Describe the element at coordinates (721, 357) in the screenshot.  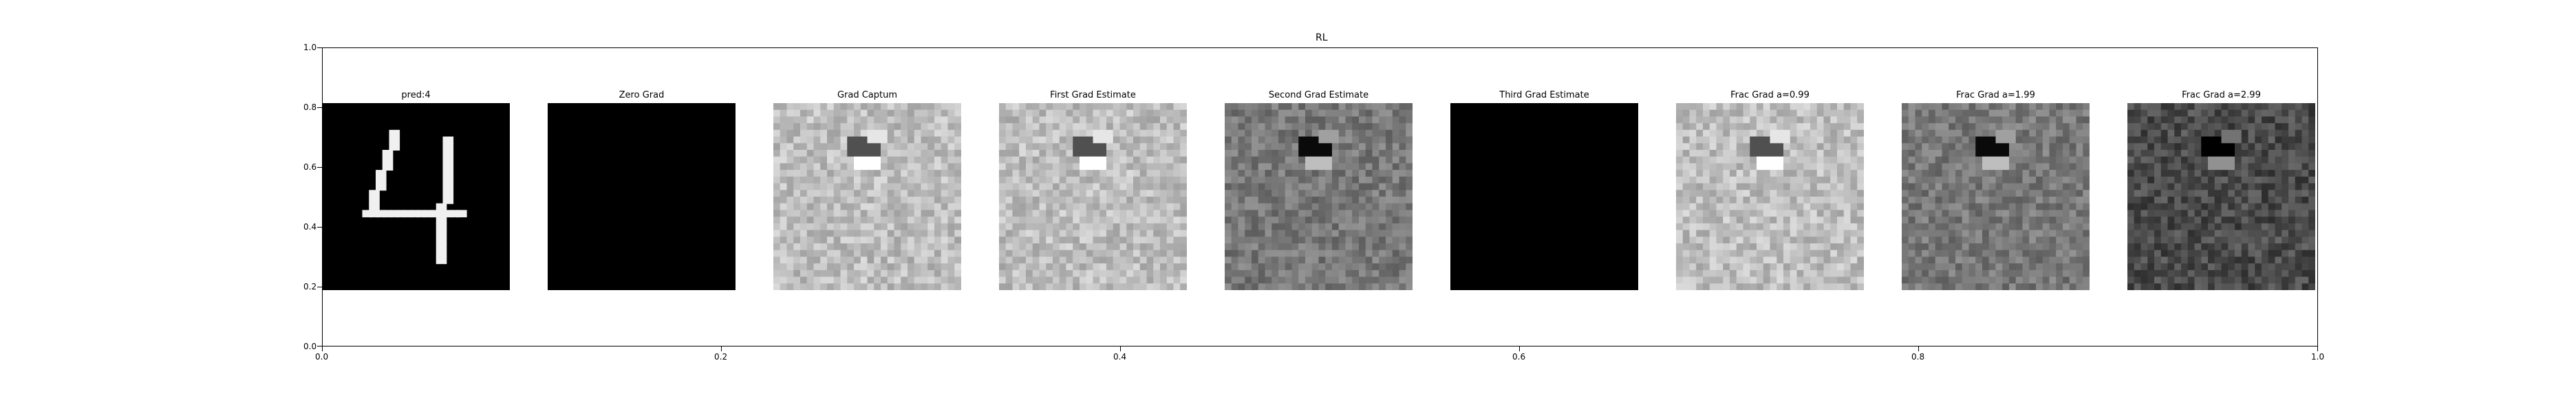
I see `x-tick-label: 0.2` at that location.